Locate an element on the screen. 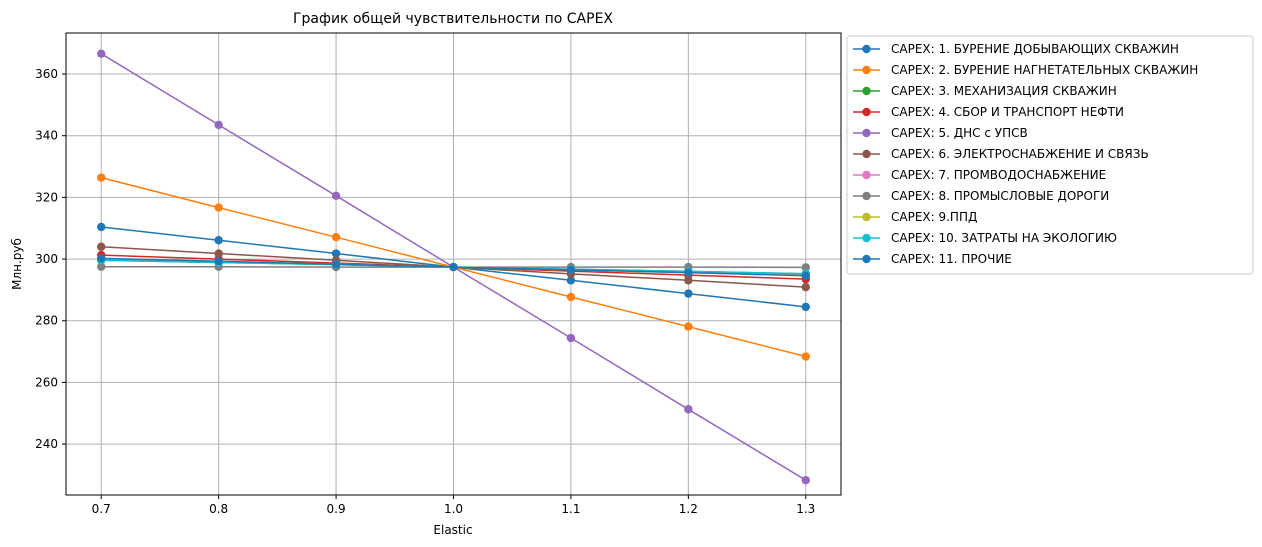 This screenshot has height=547, width=1262. legend-label: CAPEX: 9.ППД is located at coordinates (934, 217).